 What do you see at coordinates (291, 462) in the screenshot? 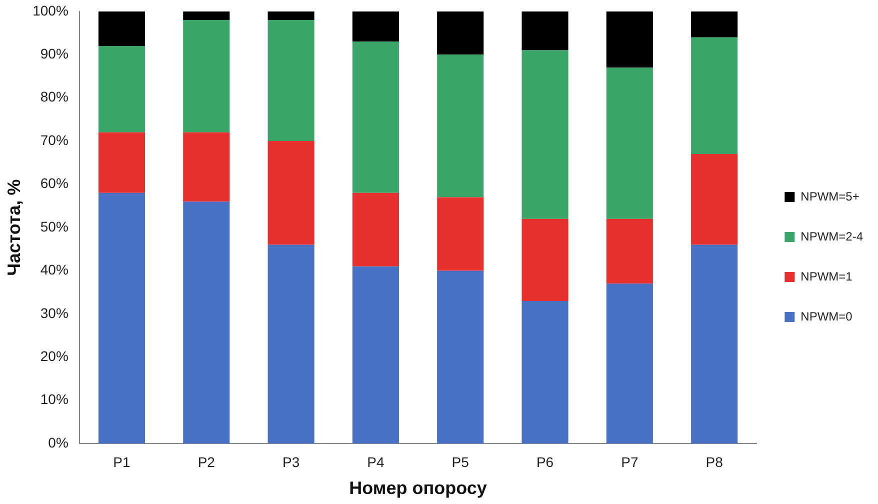
I see `x-tick-label: P3` at bounding box center [291, 462].